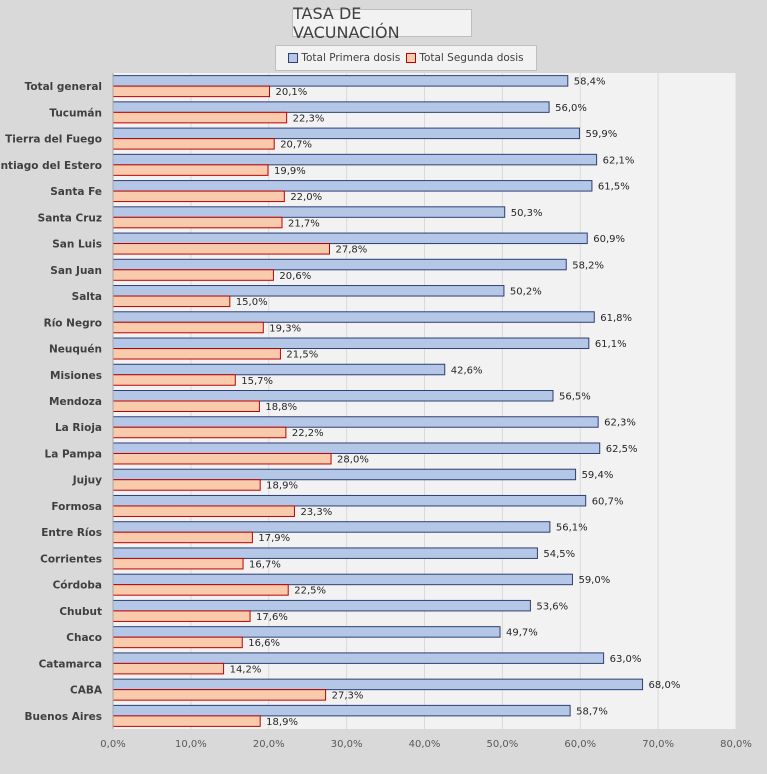 This screenshot has height=774, width=767. Describe the element at coordinates (622, 449) in the screenshot. I see `value-label-primera: 62,5%` at that location.